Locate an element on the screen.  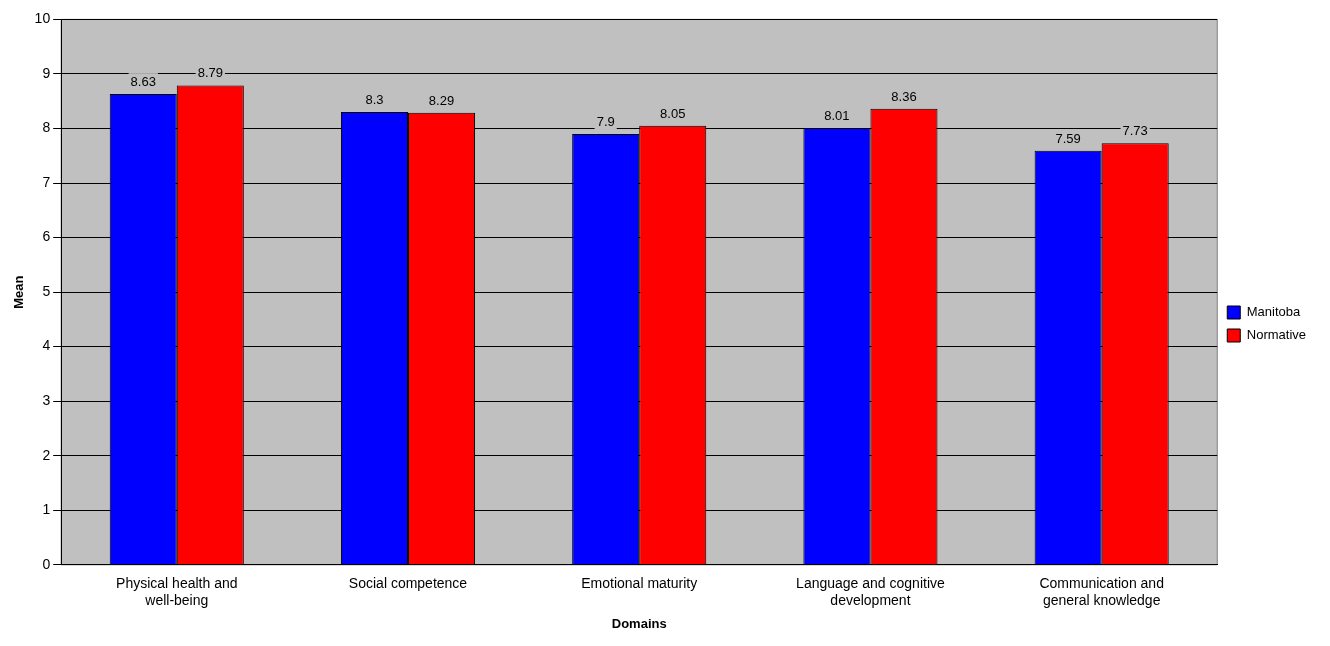
y-tick-label: 10 is located at coordinates (42, 18).